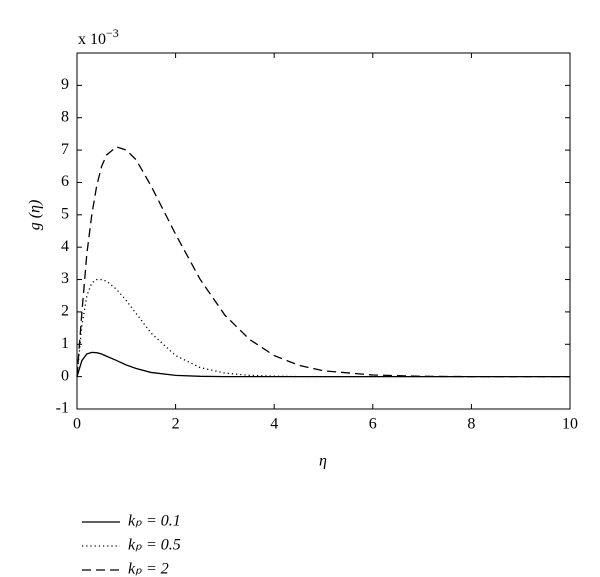 This screenshot has width=600, height=577. What do you see at coordinates (65, 246) in the screenshot?
I see `y-tick-label: 4` at bounding box center [65, 246].